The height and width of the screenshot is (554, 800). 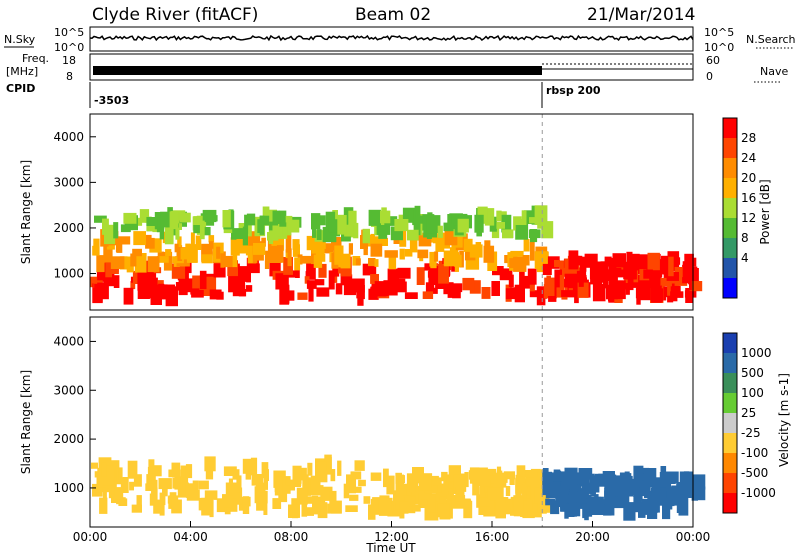 I want to click on date-title: 21/Mar/2014, so click(x=641, y=15).